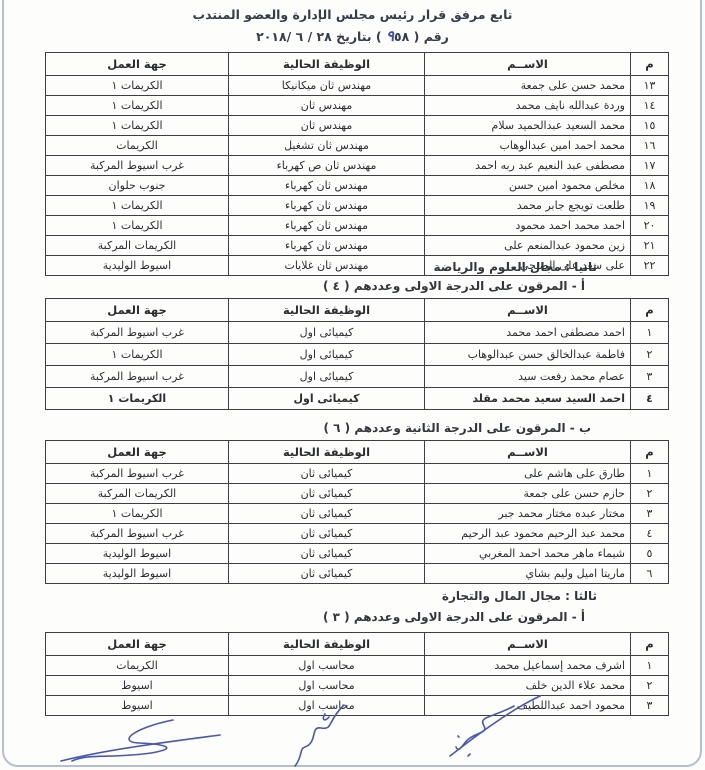  Describe the element at coordinates (649, 265) in the screenshot. I see `cell-num: ٢٢` at that location.